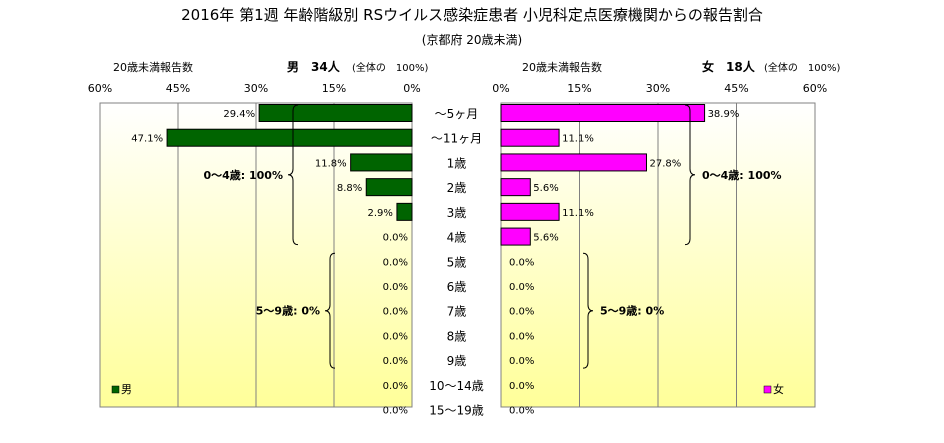  I want to click on right-gender-count: 女 18人, so click(728, 66).